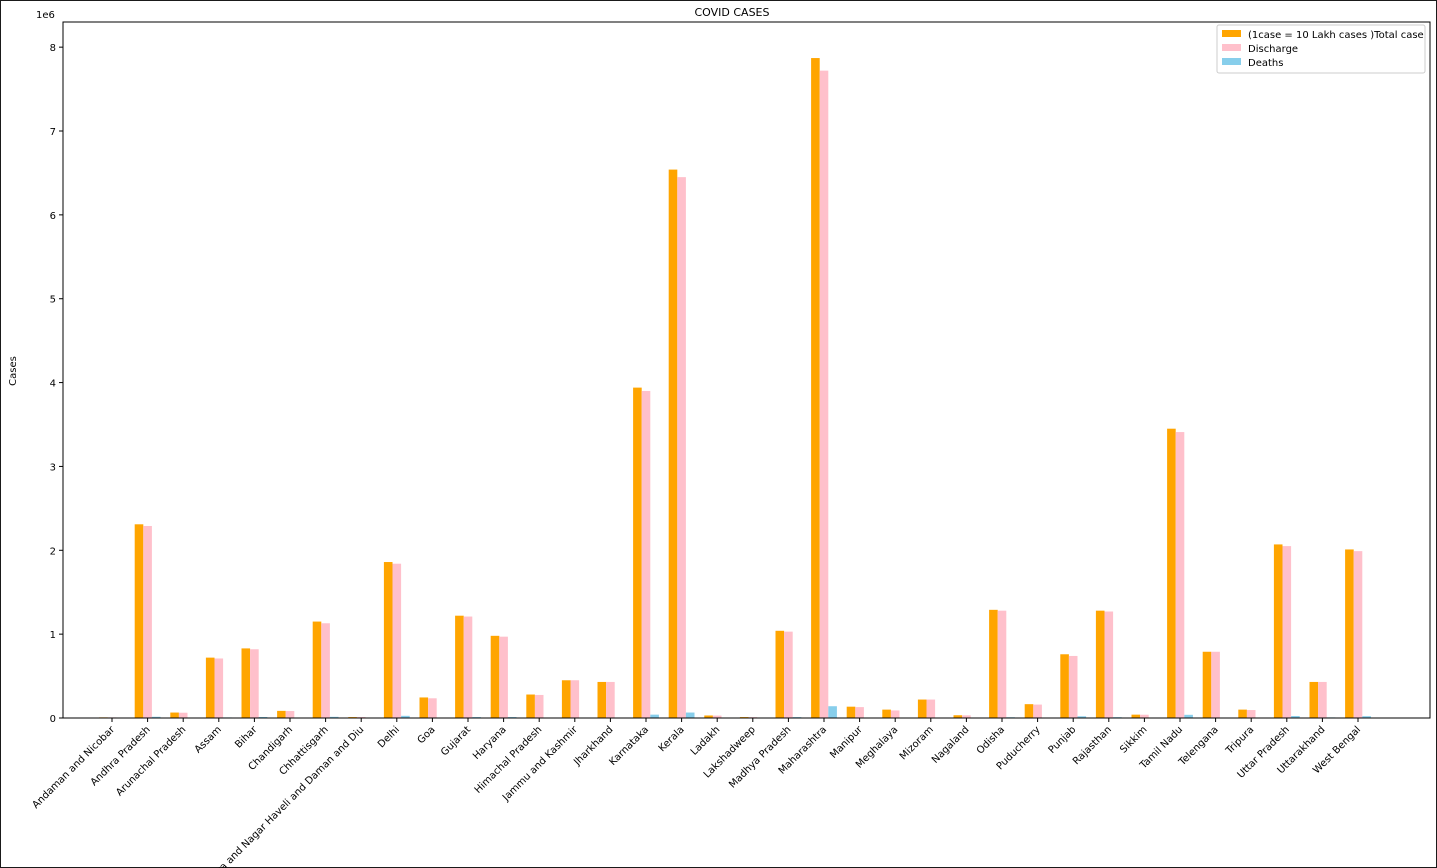  Describe the element at coordinates (731, 12) in the screenshot. I see `chart-title: COVID CASES` at that location.